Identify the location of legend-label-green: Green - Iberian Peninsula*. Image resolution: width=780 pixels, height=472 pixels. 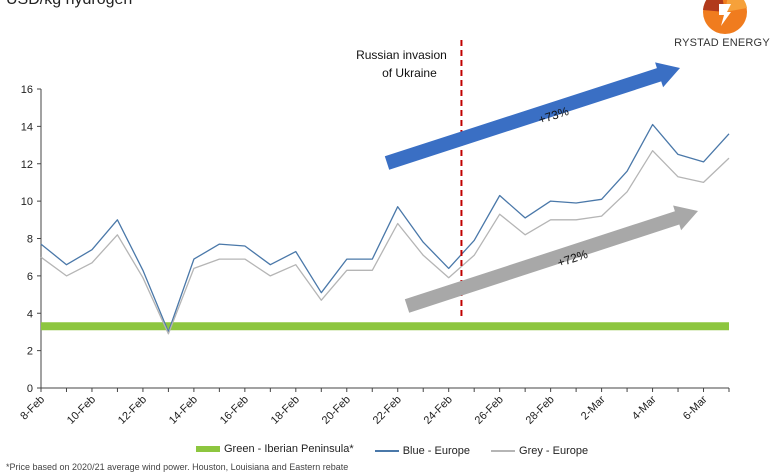
(289, 449).